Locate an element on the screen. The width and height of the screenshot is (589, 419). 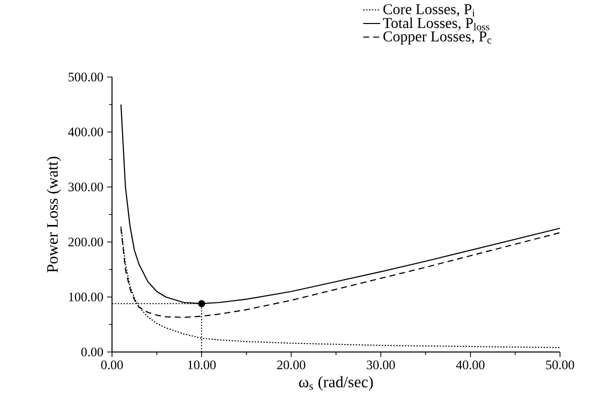
x-tick-label: 10.00 is located at coordinates (202, 365).